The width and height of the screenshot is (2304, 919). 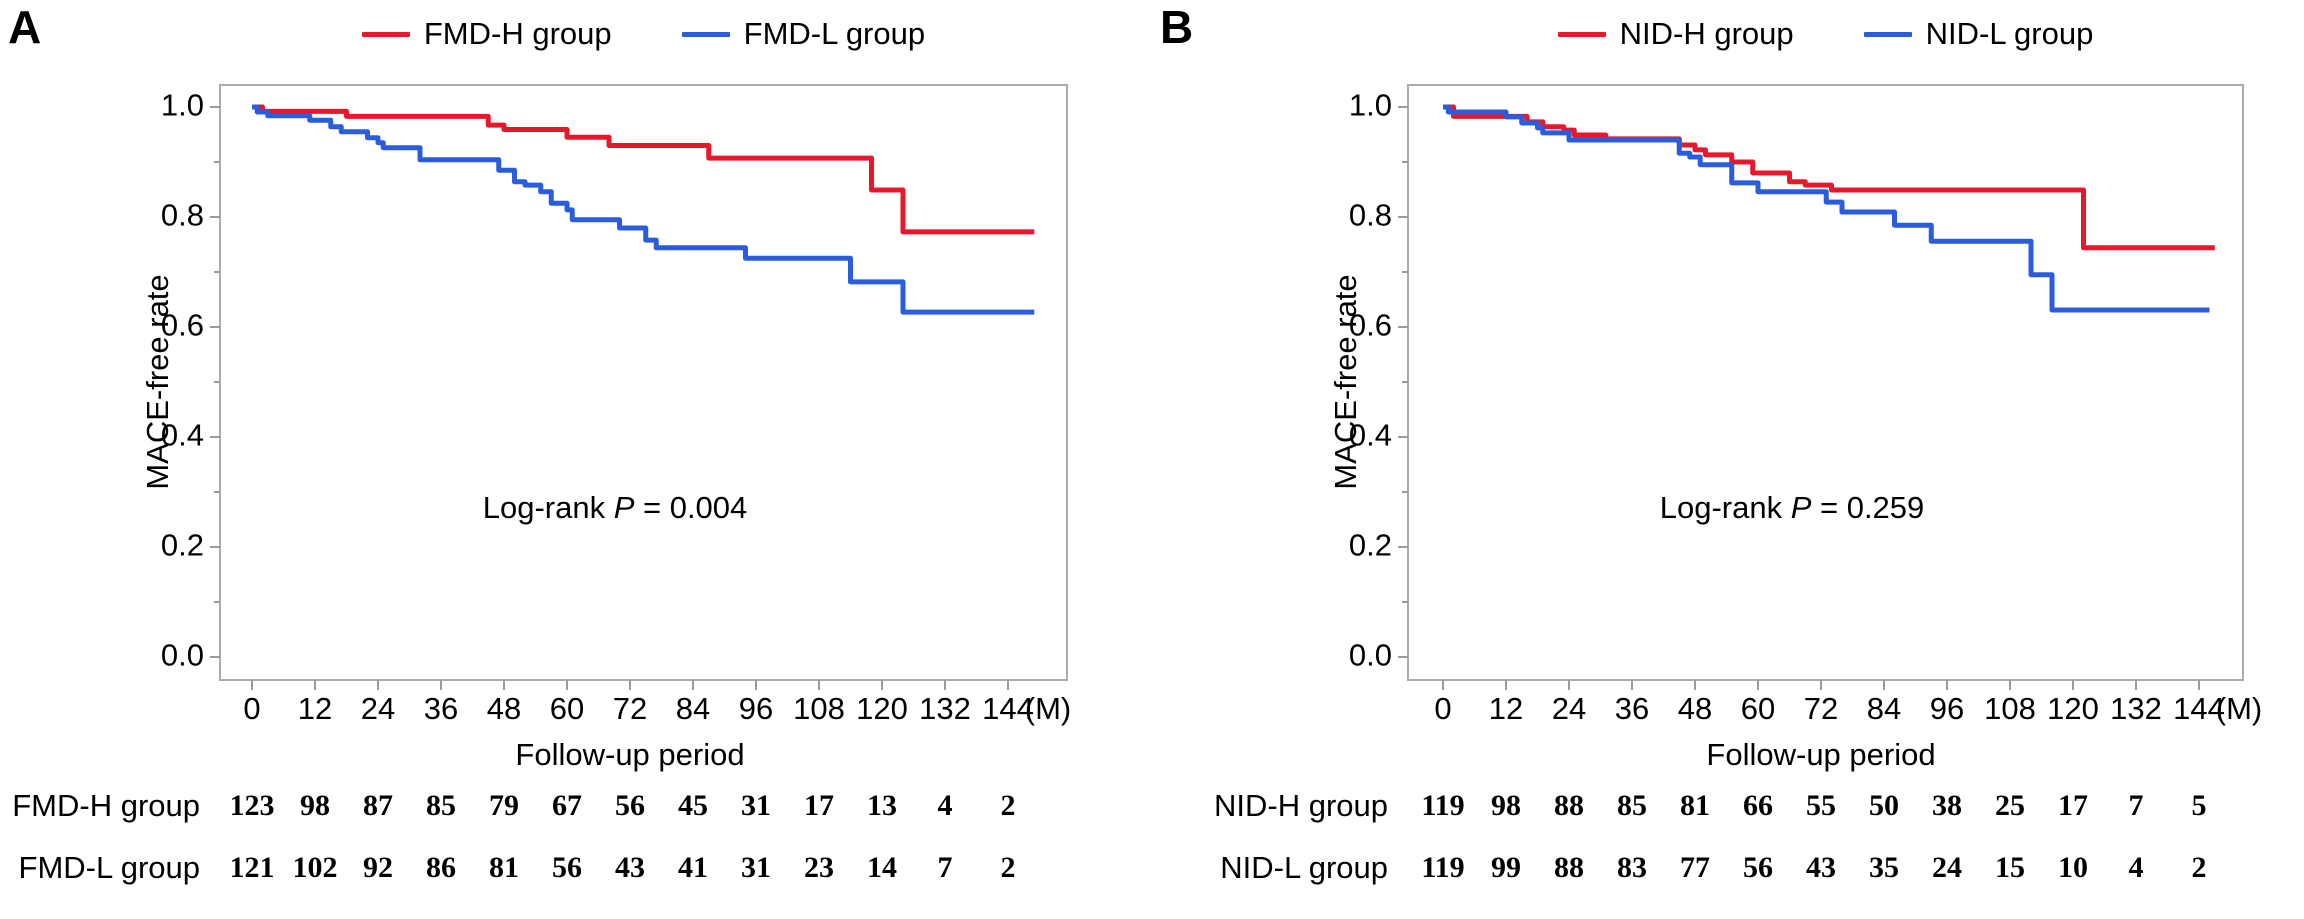 I want to click on x-axis-title: Follow-up period, so click(x=1821, y=754).